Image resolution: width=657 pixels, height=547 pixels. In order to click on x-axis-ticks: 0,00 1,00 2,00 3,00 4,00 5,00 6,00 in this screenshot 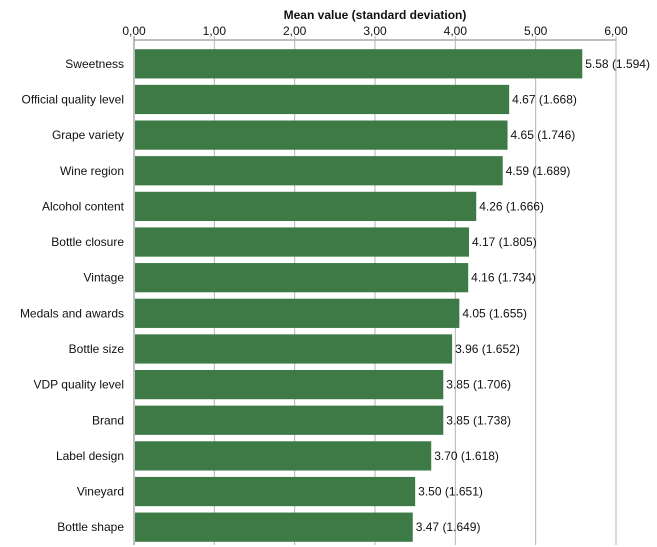, I will do `click(375, 31)`.